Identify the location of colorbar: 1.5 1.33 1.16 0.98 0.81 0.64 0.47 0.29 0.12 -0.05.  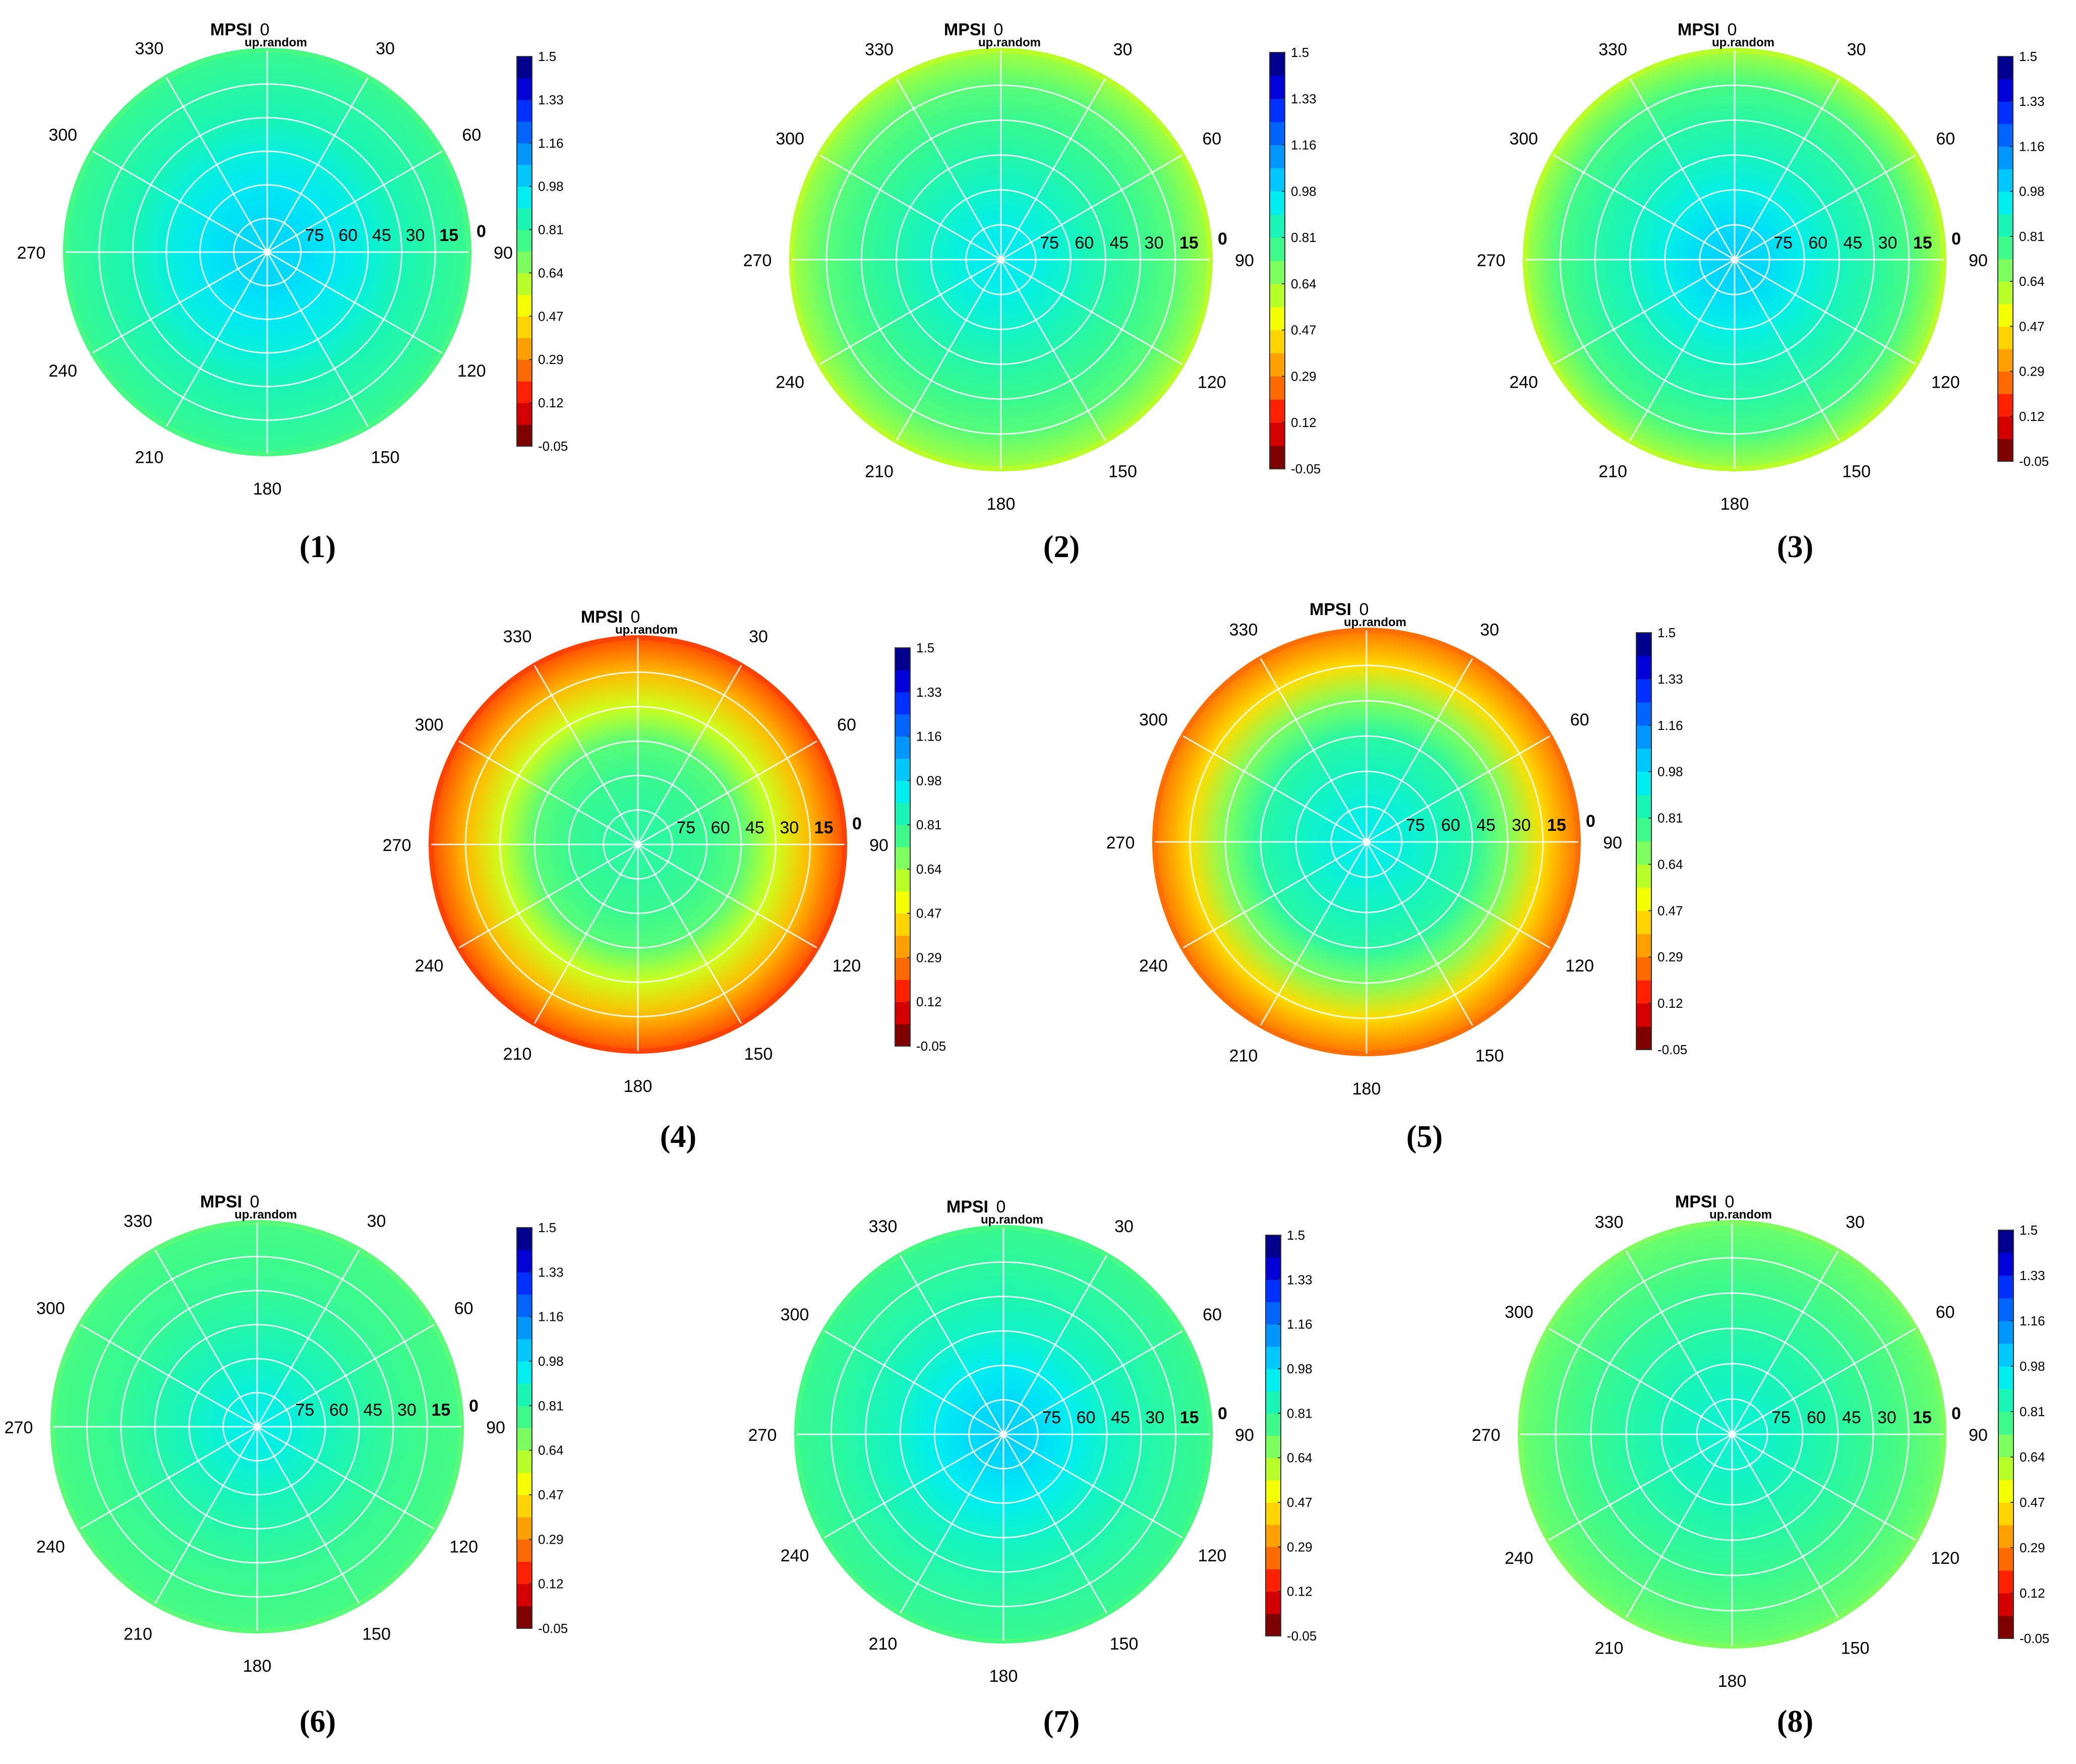
(2024, 1435).